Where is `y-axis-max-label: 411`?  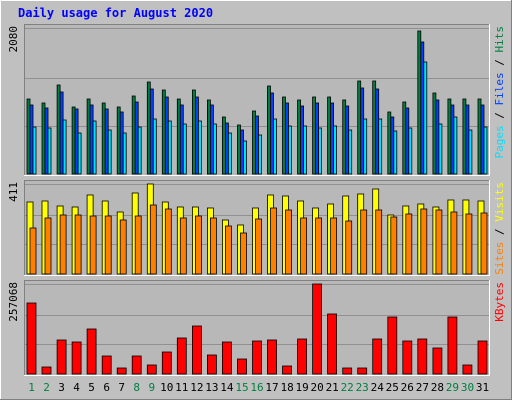 y-axis-max-label: 411 is located at coordinates (13, 192).